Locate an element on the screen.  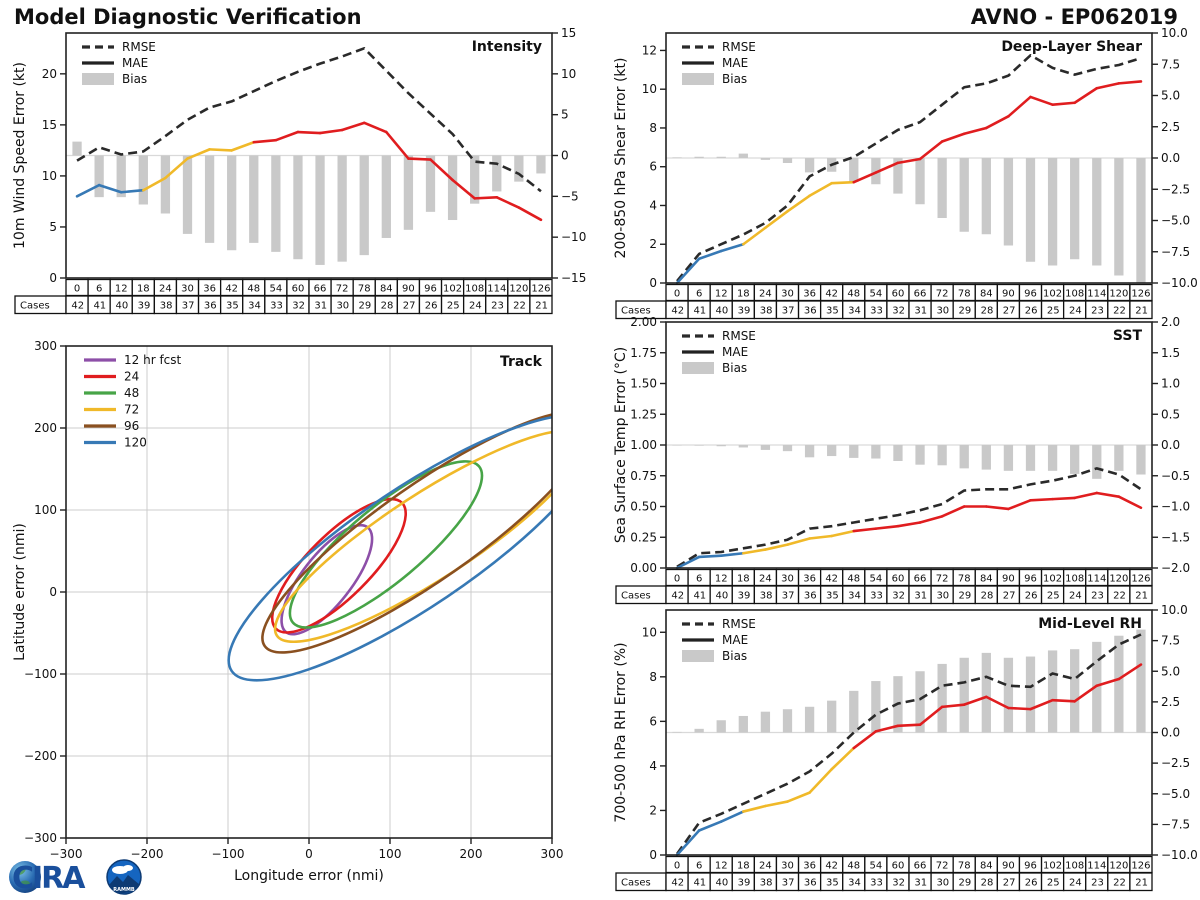
svg-text: −1.5 is located at coordinates (1175, 537).